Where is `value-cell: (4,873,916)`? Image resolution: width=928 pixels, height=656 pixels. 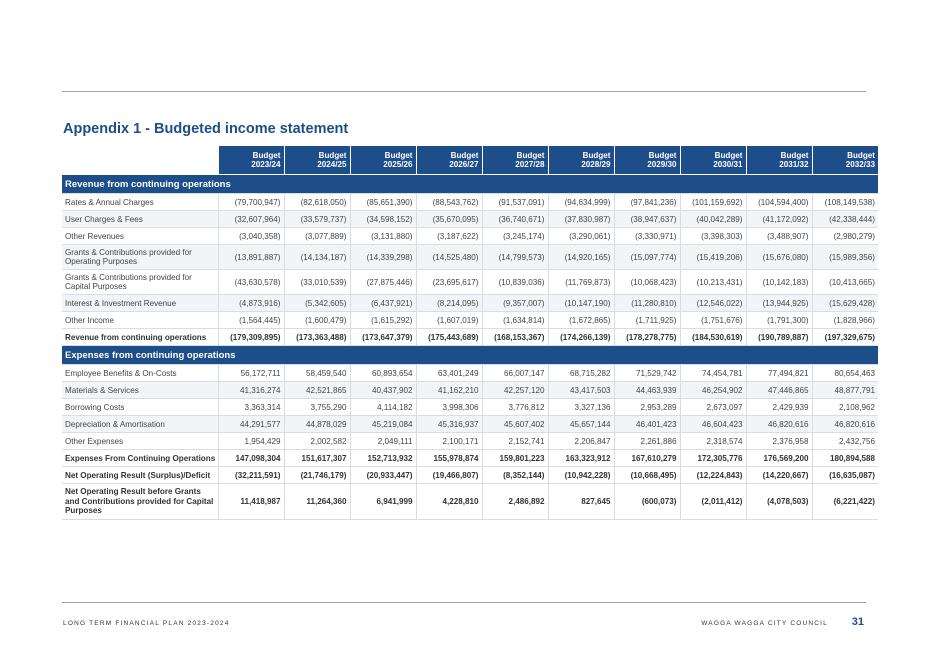
value-cell: (4,873,916) is located at coordinates (250, 303).